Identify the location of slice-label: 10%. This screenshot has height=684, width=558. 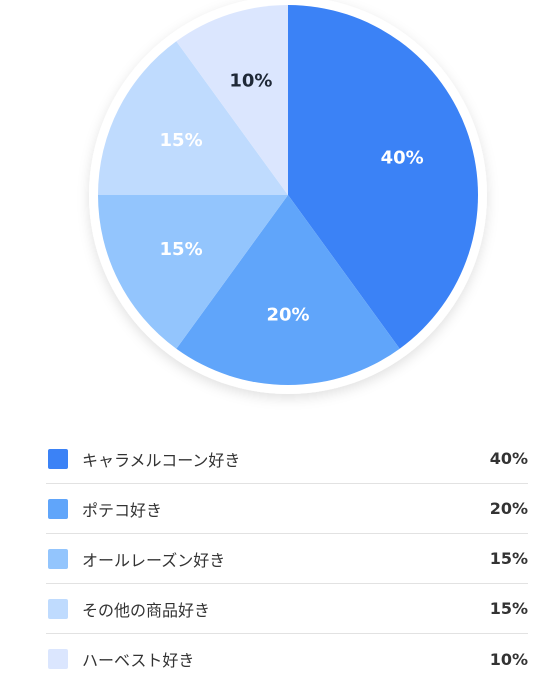
(250, 80).